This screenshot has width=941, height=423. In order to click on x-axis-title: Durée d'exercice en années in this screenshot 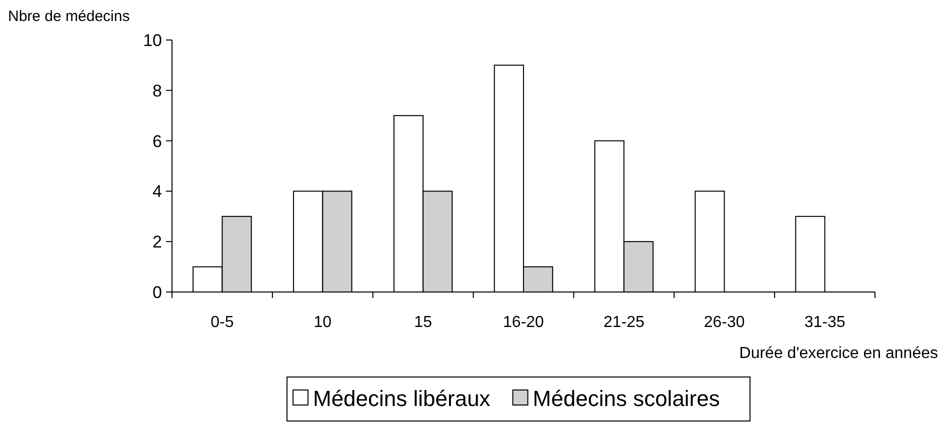, I will do `click(838, 353)`.